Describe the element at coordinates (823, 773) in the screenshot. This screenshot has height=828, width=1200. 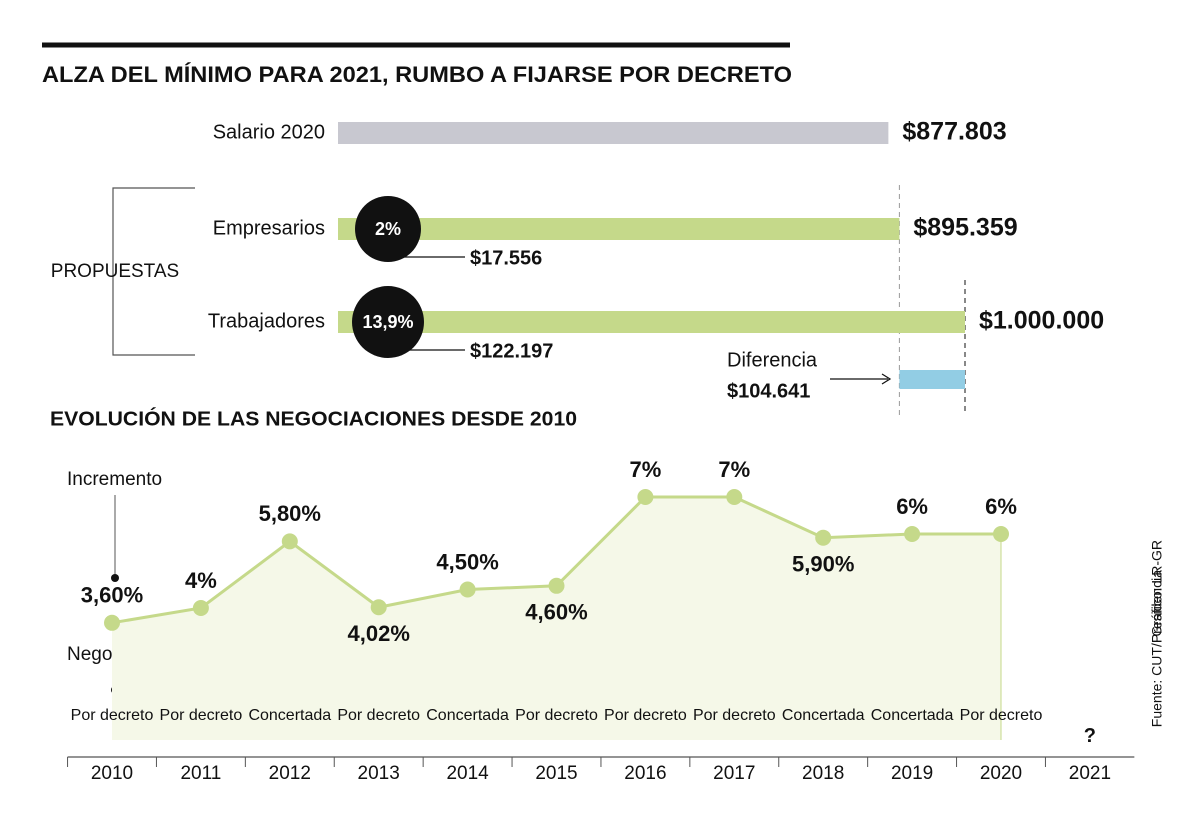
I see `x-tick-label: 2018` at that location.